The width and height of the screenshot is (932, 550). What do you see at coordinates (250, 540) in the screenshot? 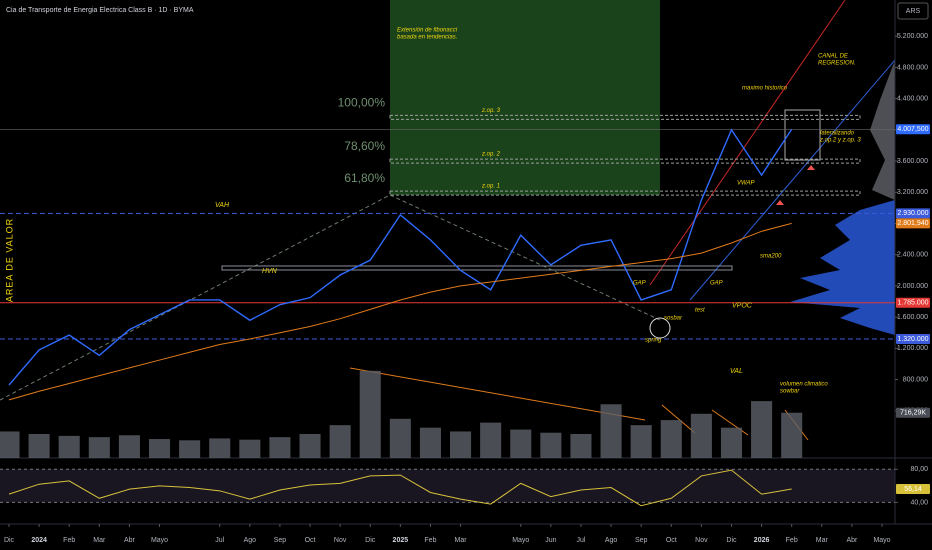
I see `x-tick-label: Ago` at bounding box center [250, 540].